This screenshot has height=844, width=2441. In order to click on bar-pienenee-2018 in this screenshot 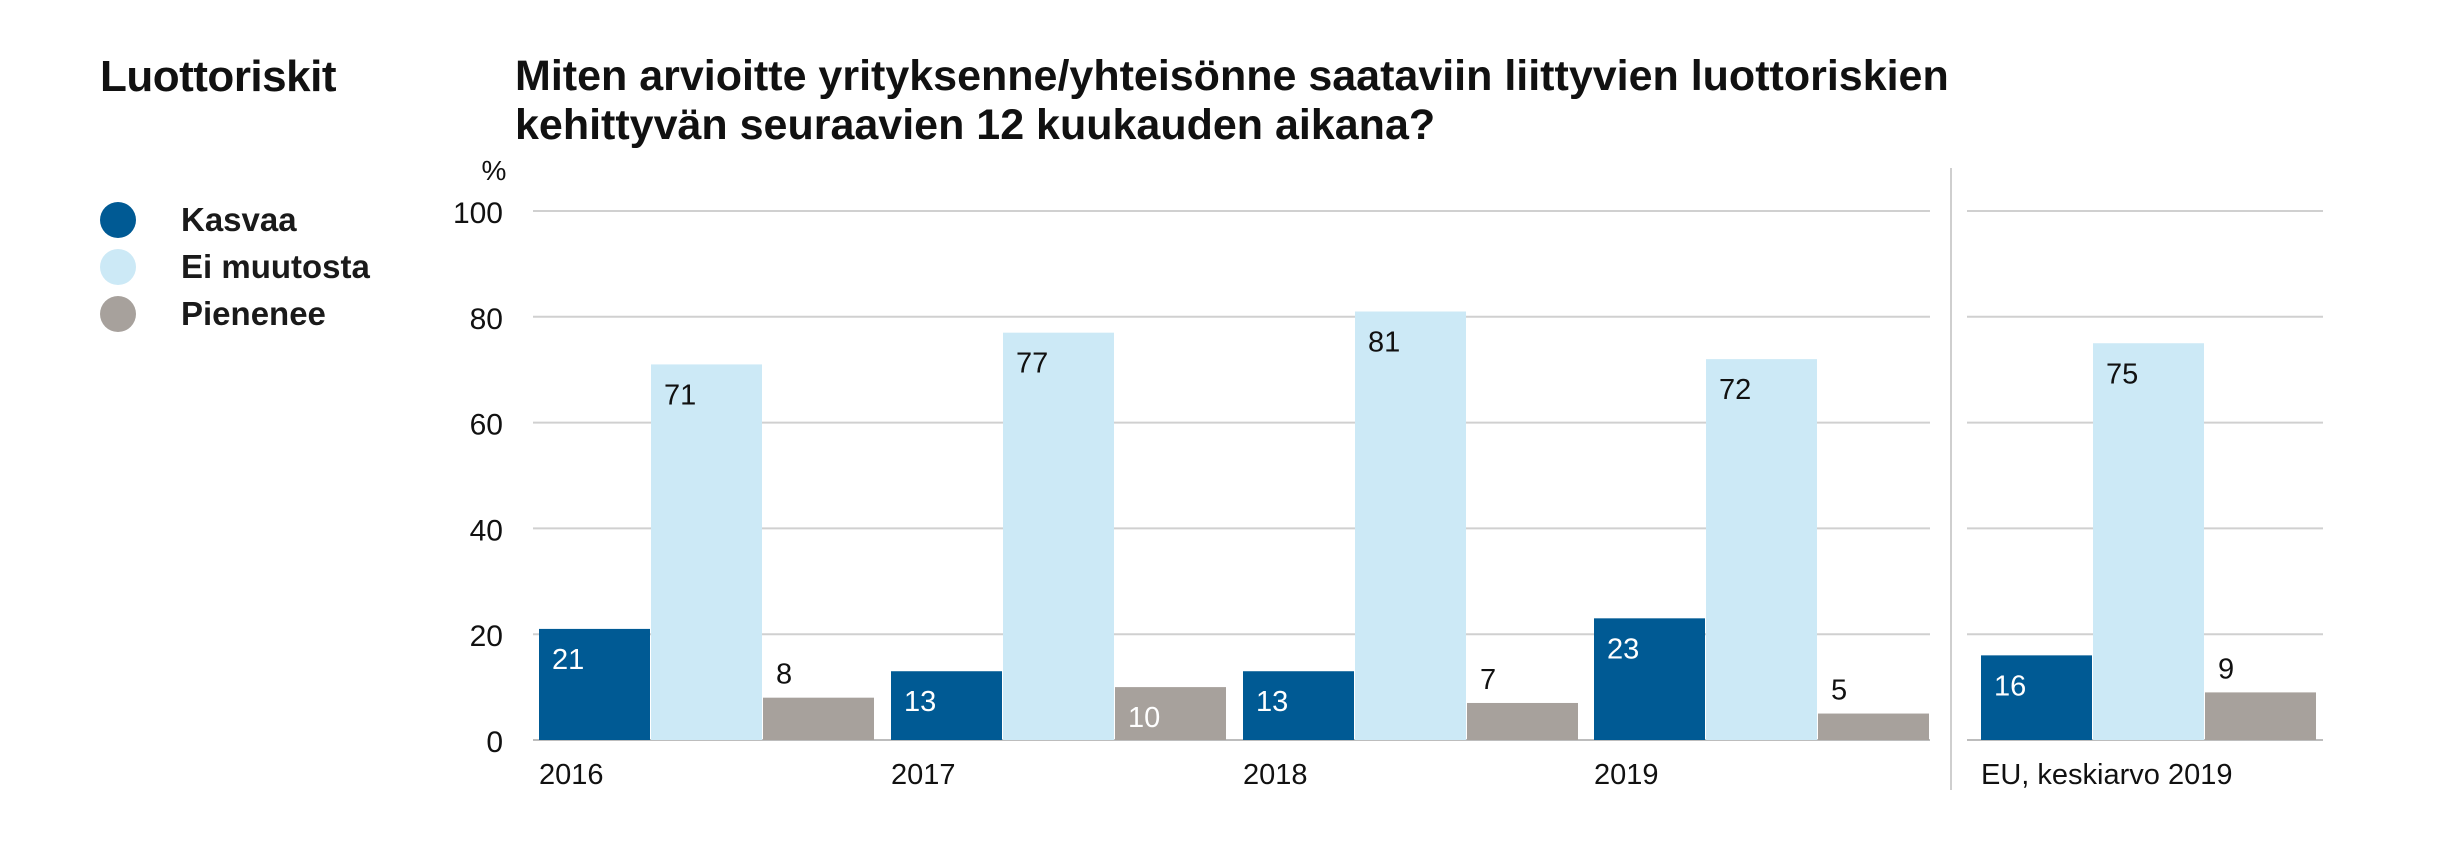, I will do `click(1522, 721)`.